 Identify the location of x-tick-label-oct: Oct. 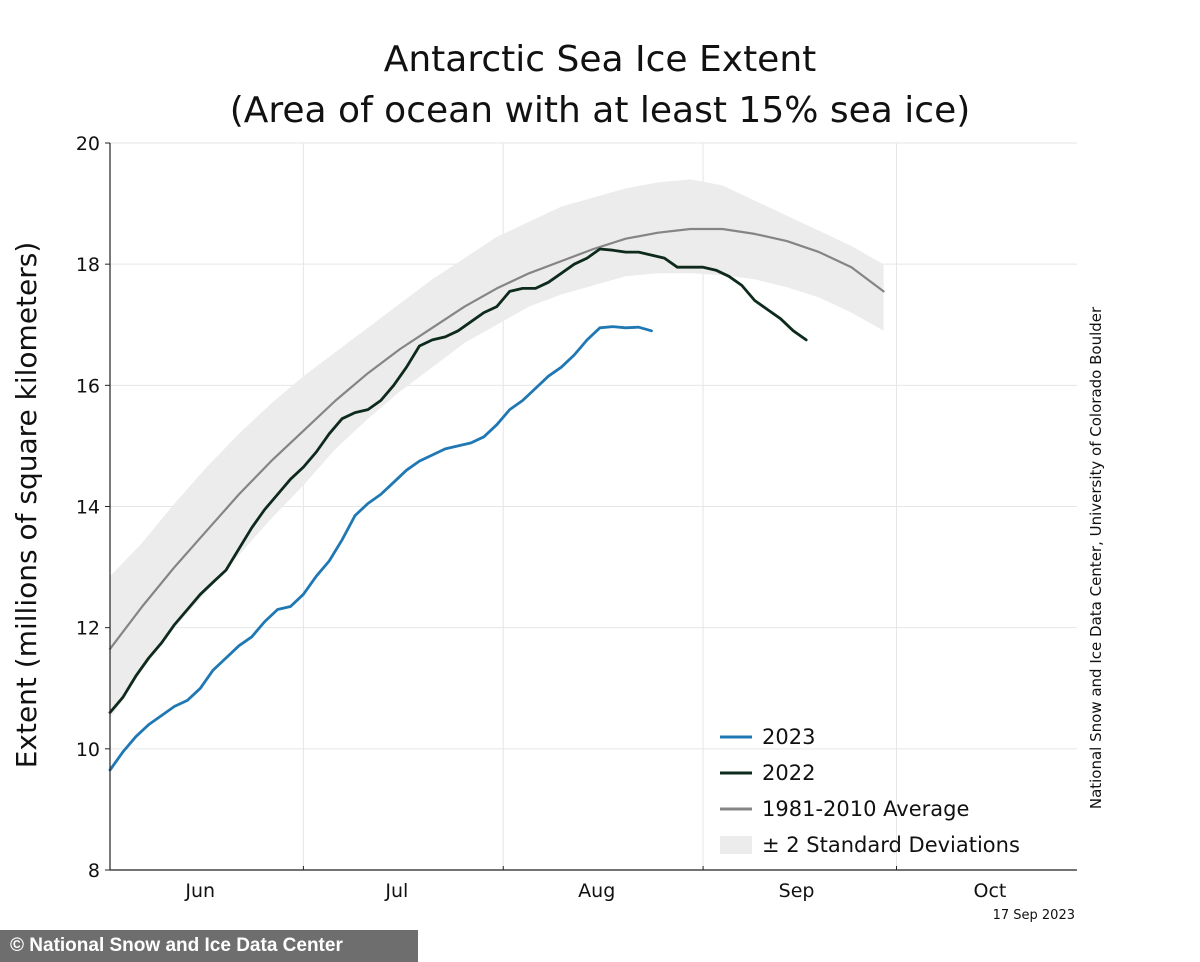
(990, 891).